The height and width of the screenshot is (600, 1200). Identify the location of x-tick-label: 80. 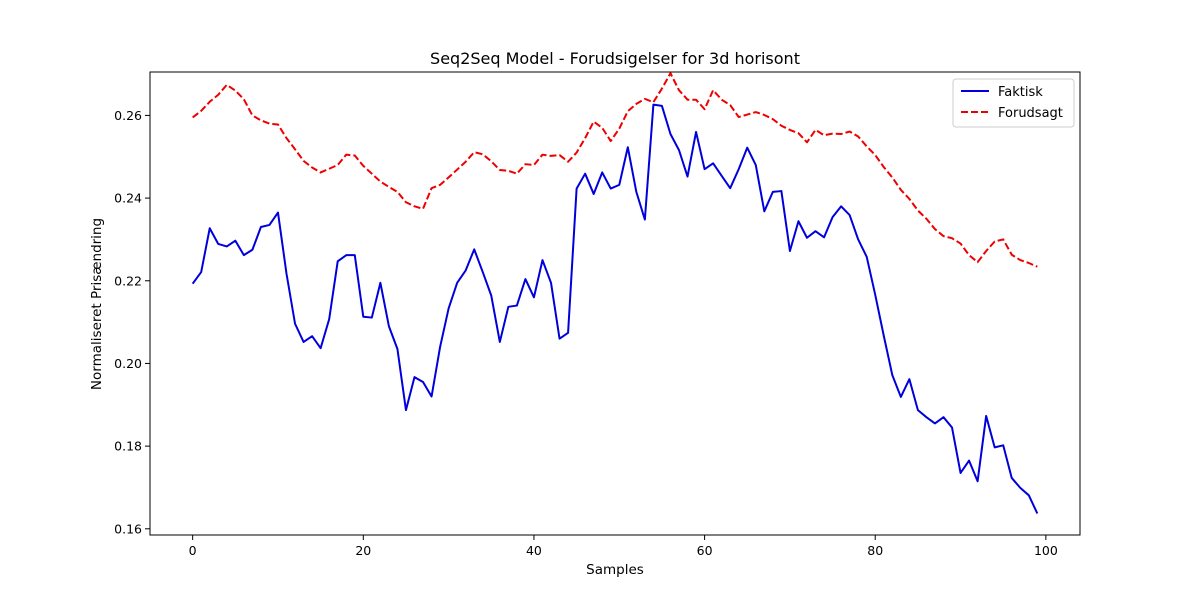
(875, 550).